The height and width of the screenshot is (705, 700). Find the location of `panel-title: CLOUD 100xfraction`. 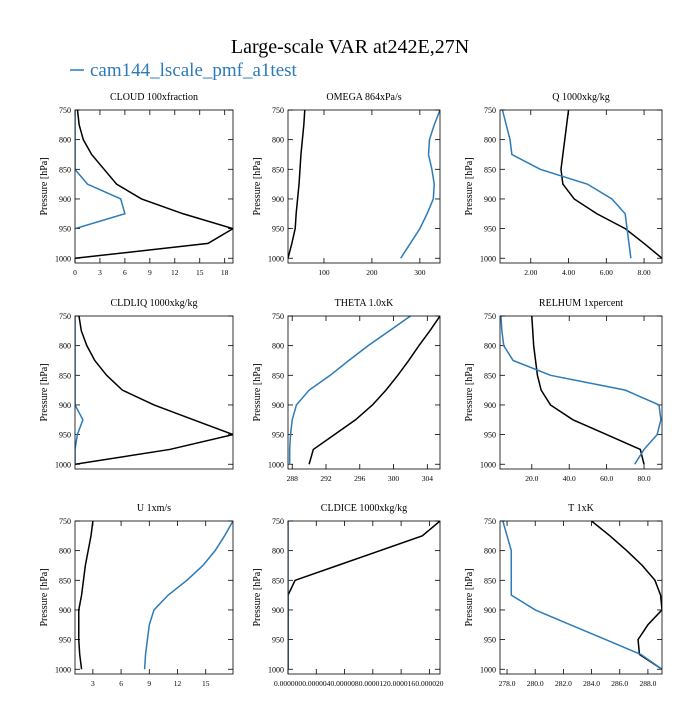

panel-title: CLOUD 100xfraction is located at coordinates (154, 97).